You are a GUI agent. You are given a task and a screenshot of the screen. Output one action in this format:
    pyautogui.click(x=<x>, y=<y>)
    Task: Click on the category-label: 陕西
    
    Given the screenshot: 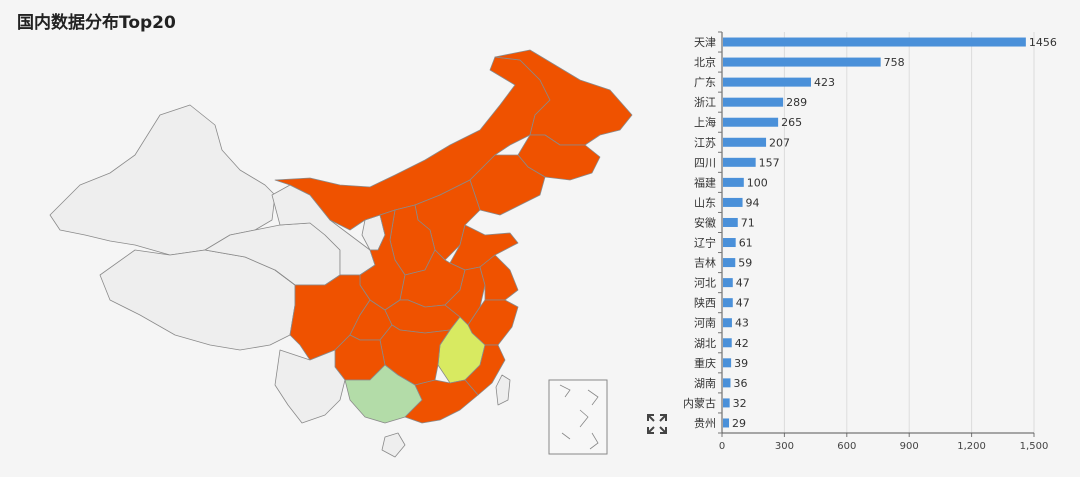 What is the action you would take?
    pyautogui.click(x=705, y=303)
    